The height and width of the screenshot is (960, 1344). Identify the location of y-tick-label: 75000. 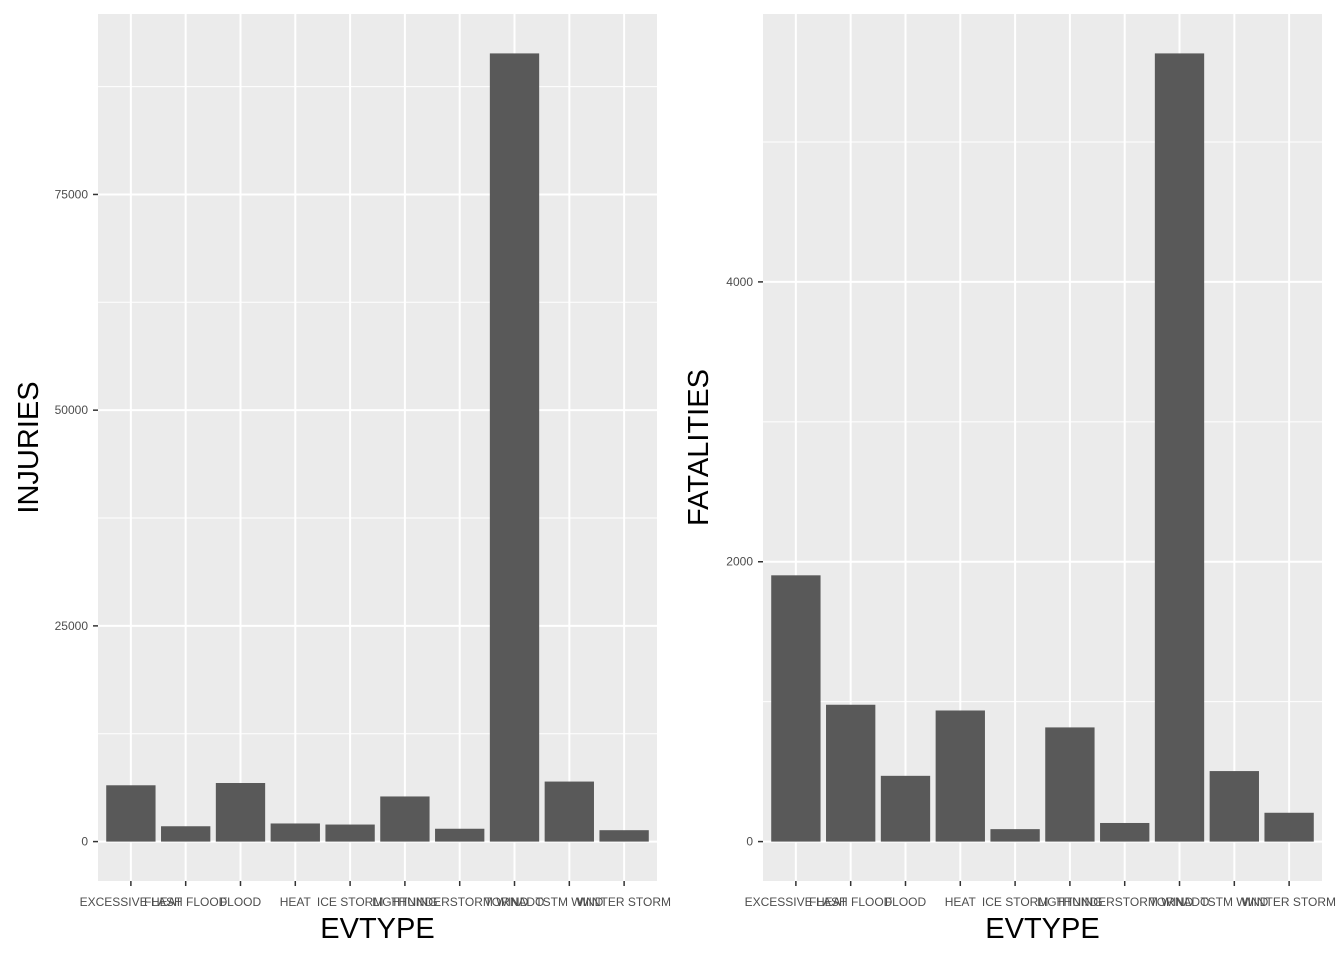
(72, 194).